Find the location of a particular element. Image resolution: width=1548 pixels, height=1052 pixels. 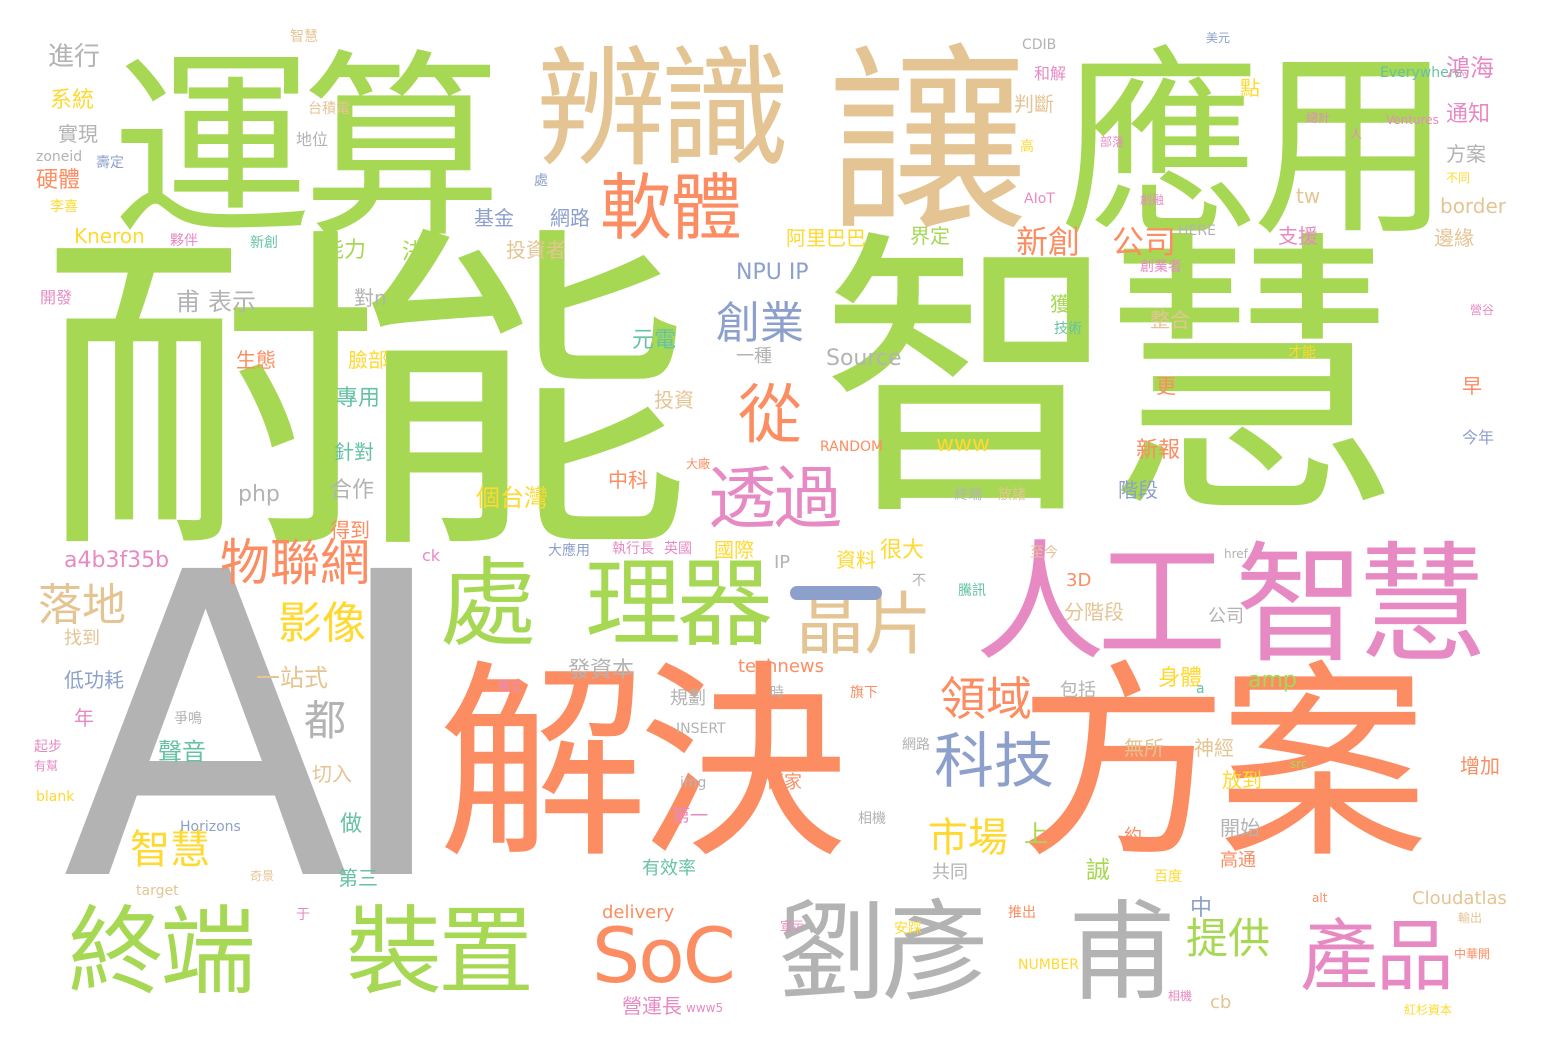

word: 起步 is located at coordinates (48, 747).